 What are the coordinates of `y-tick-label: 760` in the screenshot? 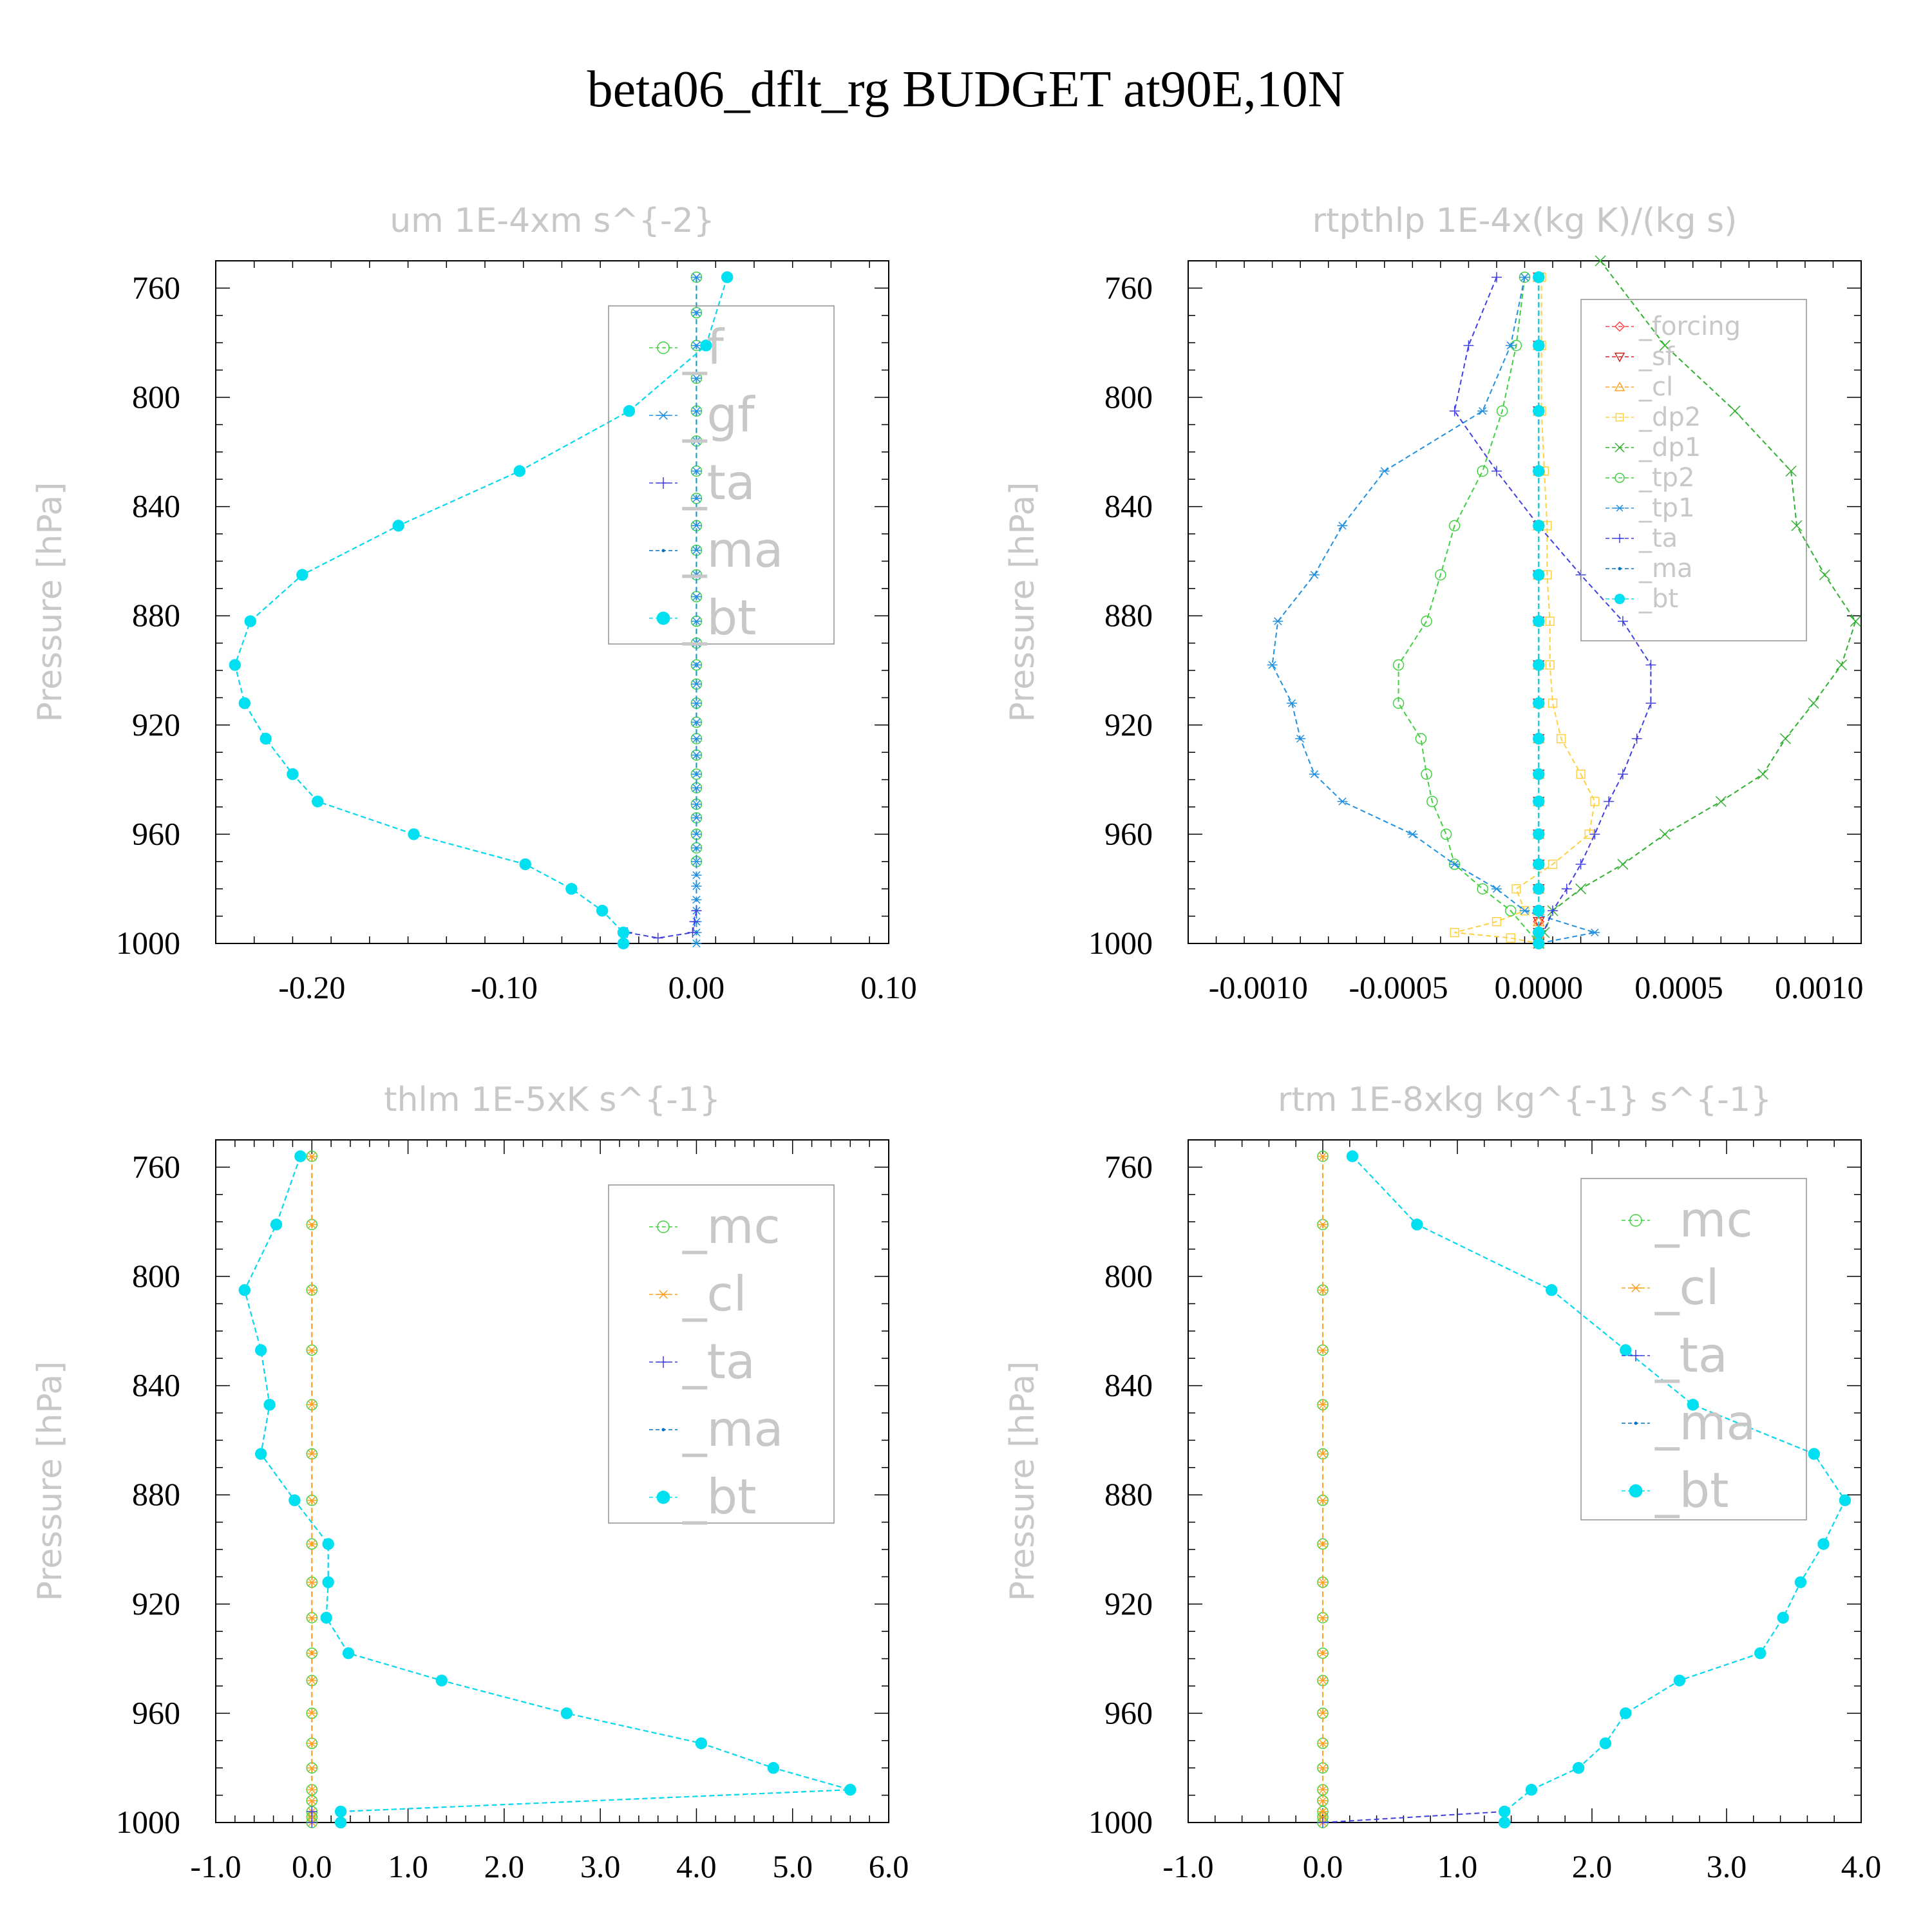 It's located at (156, 287).